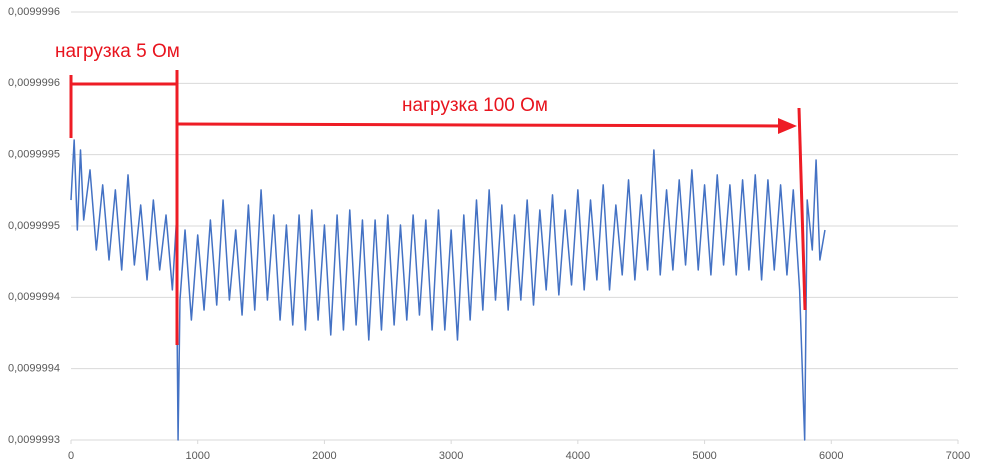  Describe the element at coordinates (71, 456) in the screenshot. I see `x-tick-label: 0` at that location.